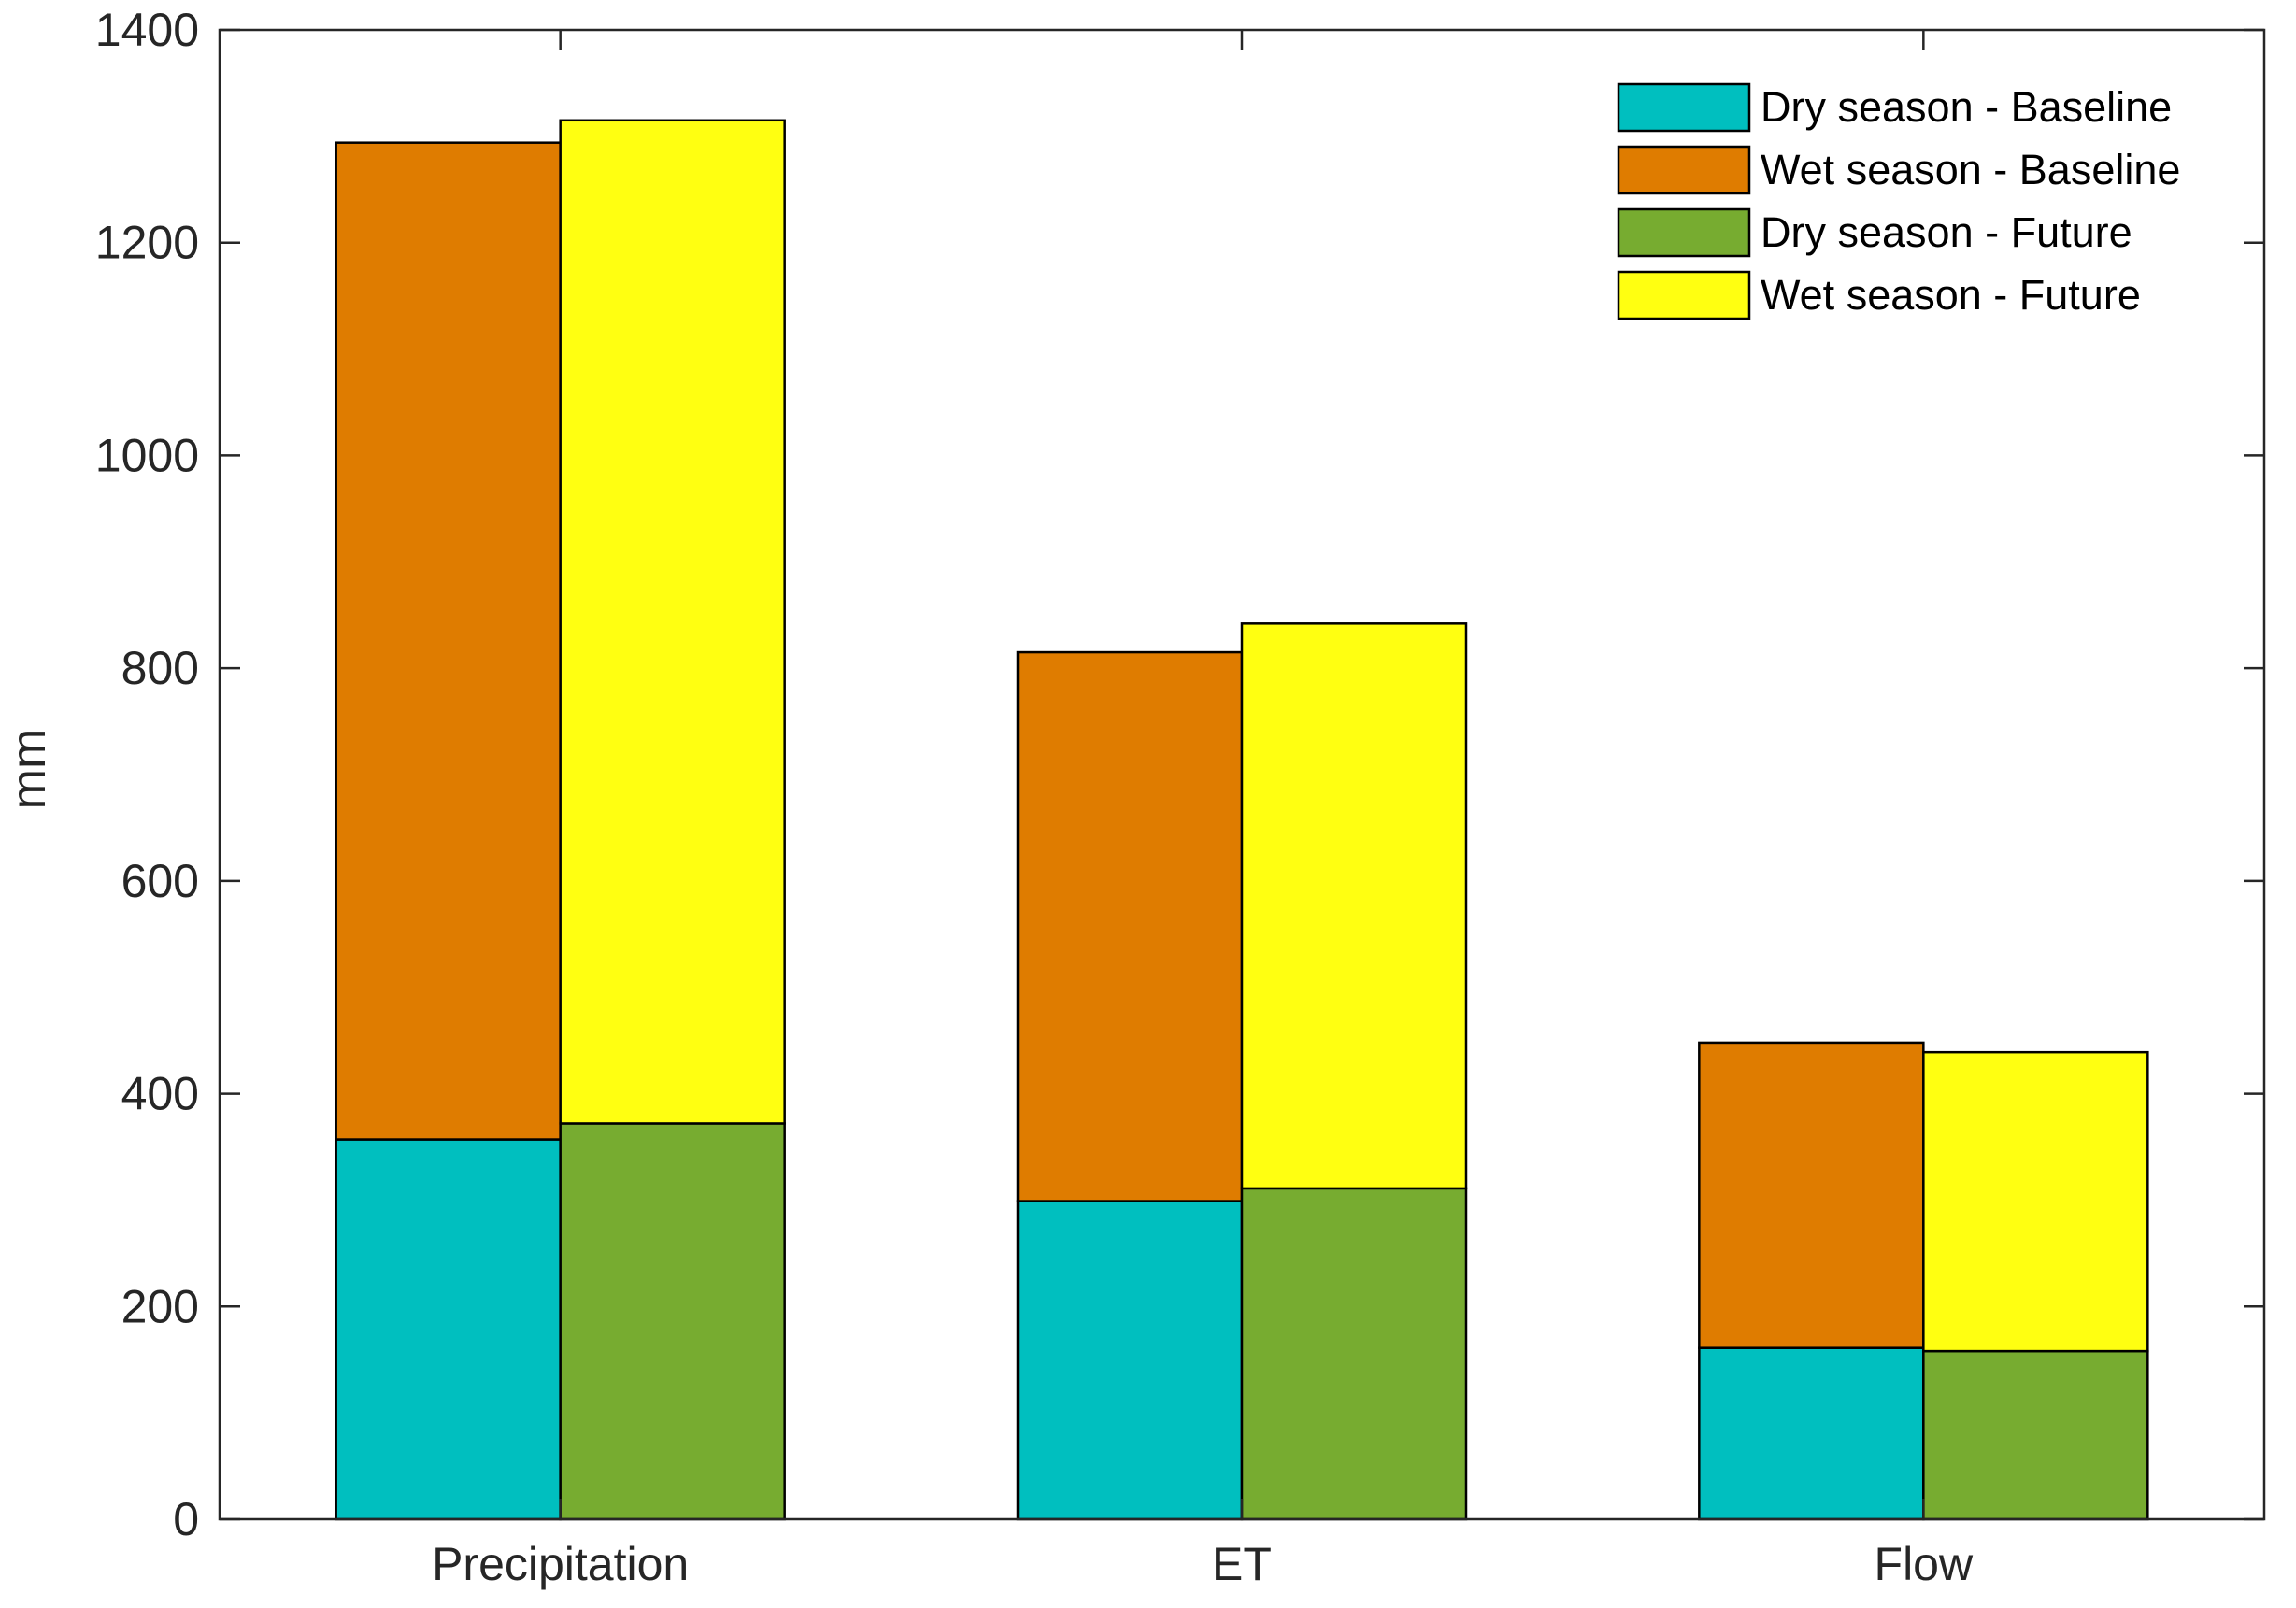  Describe the element at coordinates (160, 668) in the screenshot. I see `y-tick-label: 800` at that location.